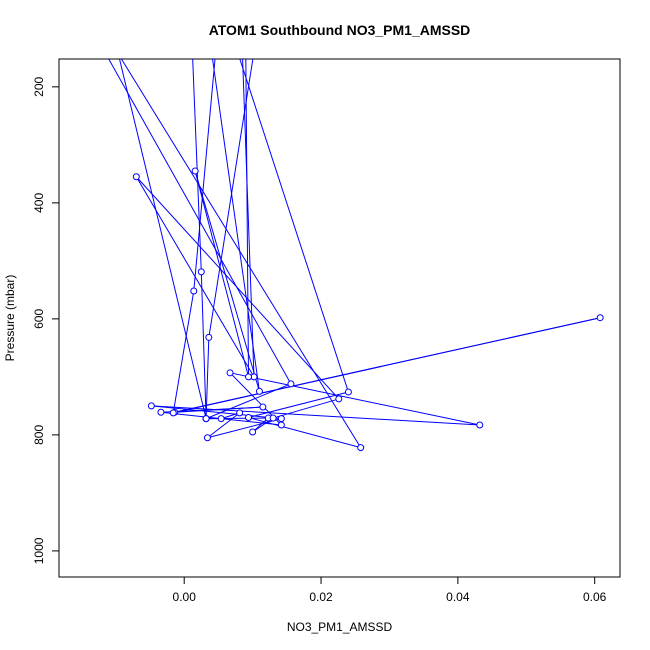 This screenshot has width=650, height=650. I want to click on chart-title: ATOM1 Southbound NO3_PM1_AMSSD, so click(340, 30).